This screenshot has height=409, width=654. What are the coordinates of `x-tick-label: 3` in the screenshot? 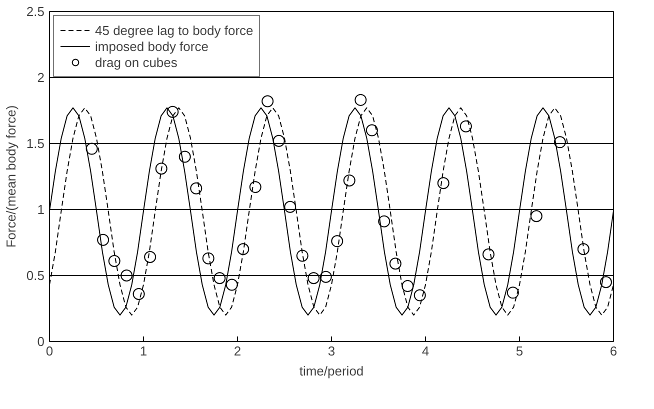 It's located at (332, 351).